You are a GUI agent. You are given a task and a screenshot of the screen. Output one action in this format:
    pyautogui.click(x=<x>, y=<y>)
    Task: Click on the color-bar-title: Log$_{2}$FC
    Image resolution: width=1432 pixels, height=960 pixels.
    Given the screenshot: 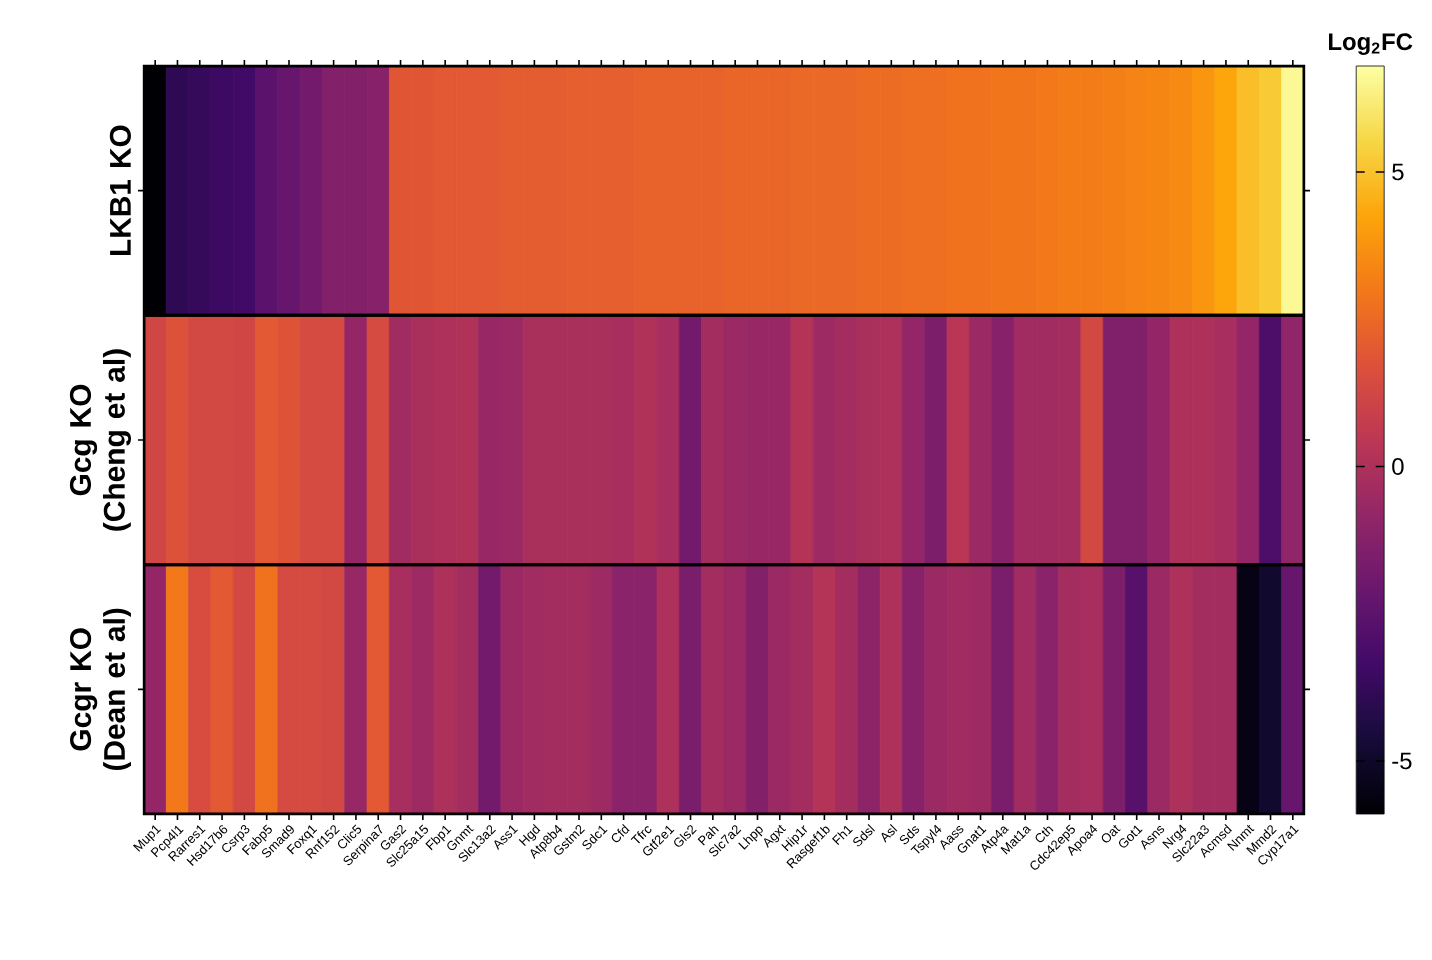 What is the action you would take?
    pyautogui.click(x=1371, y=44)
    